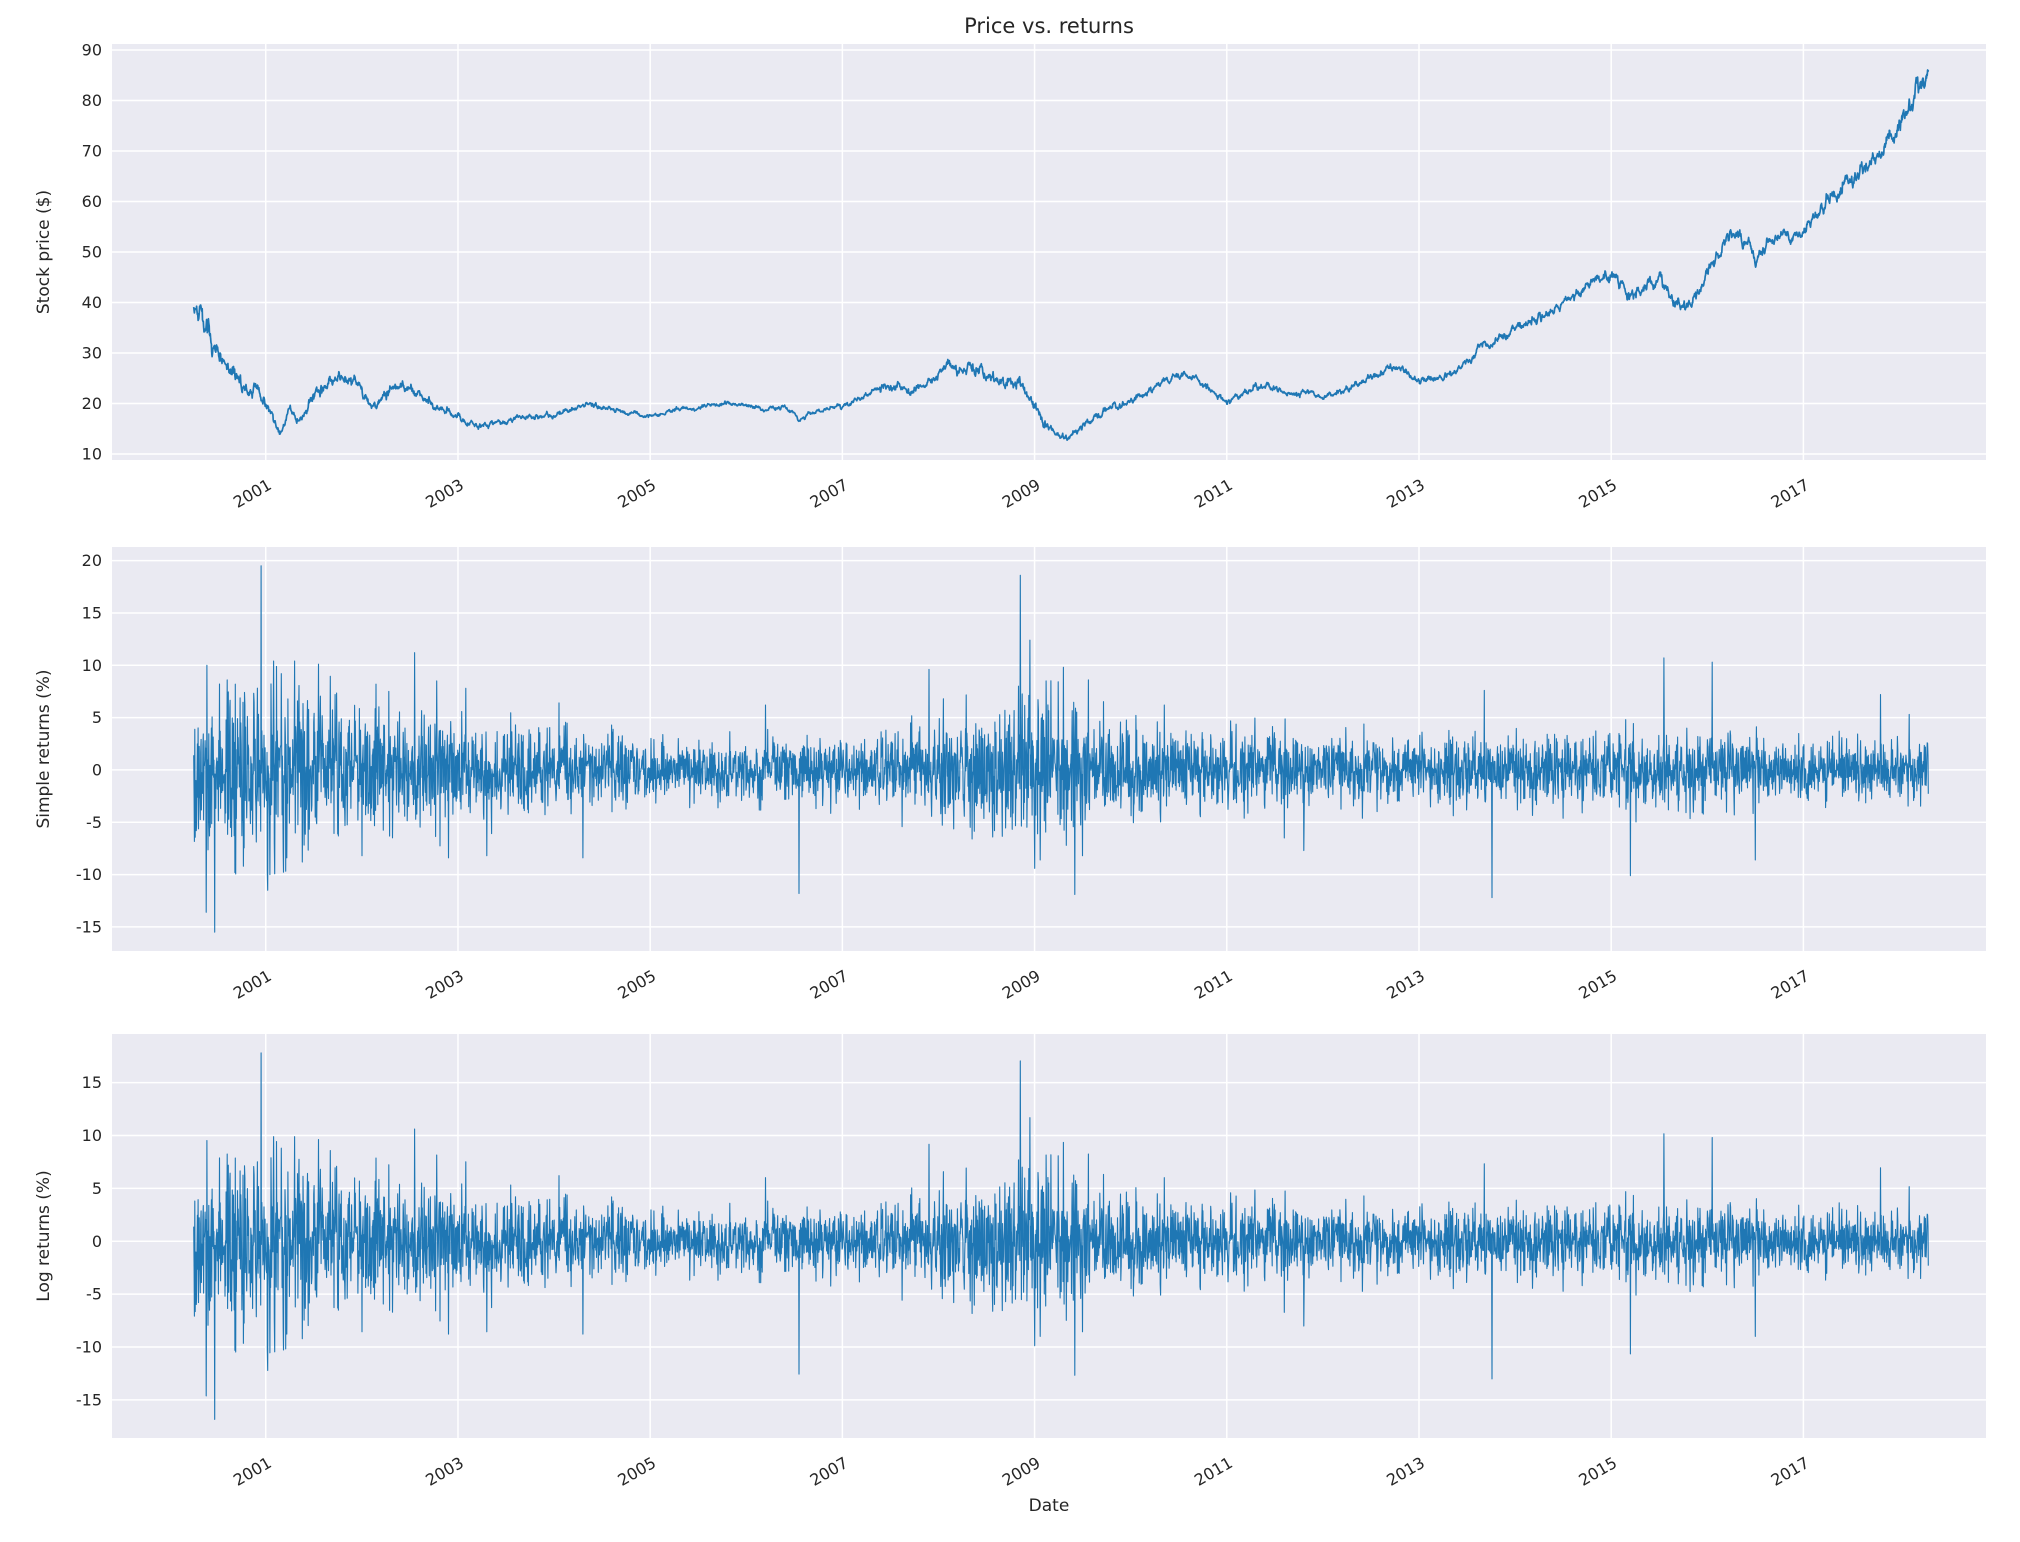 This screenshot has width=2020, height=1542. I want to click on y-tick-label: 70, so click(92, 151).